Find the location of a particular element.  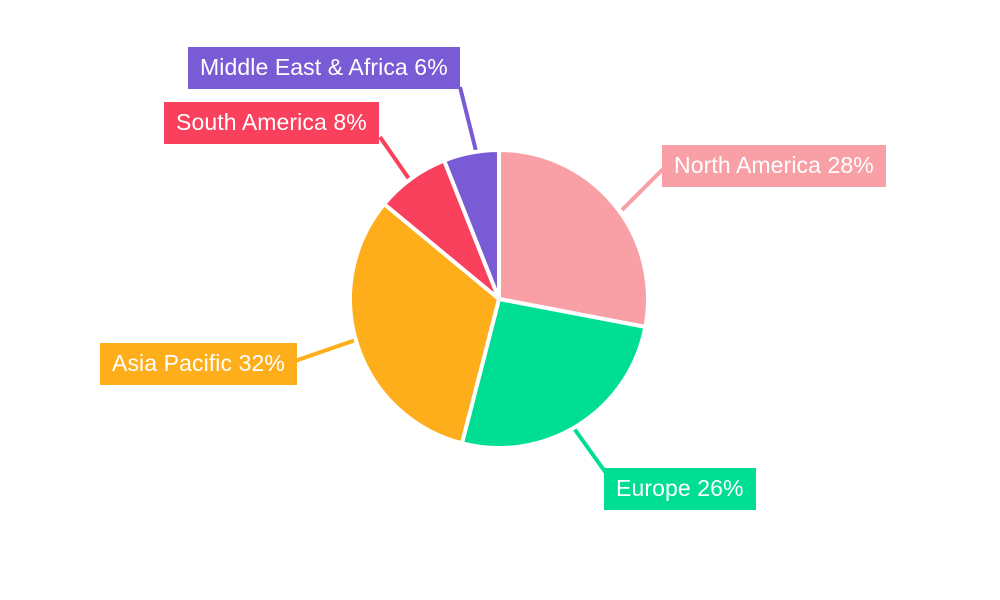

leader-line-north-america is located at coordinates (643, 189).